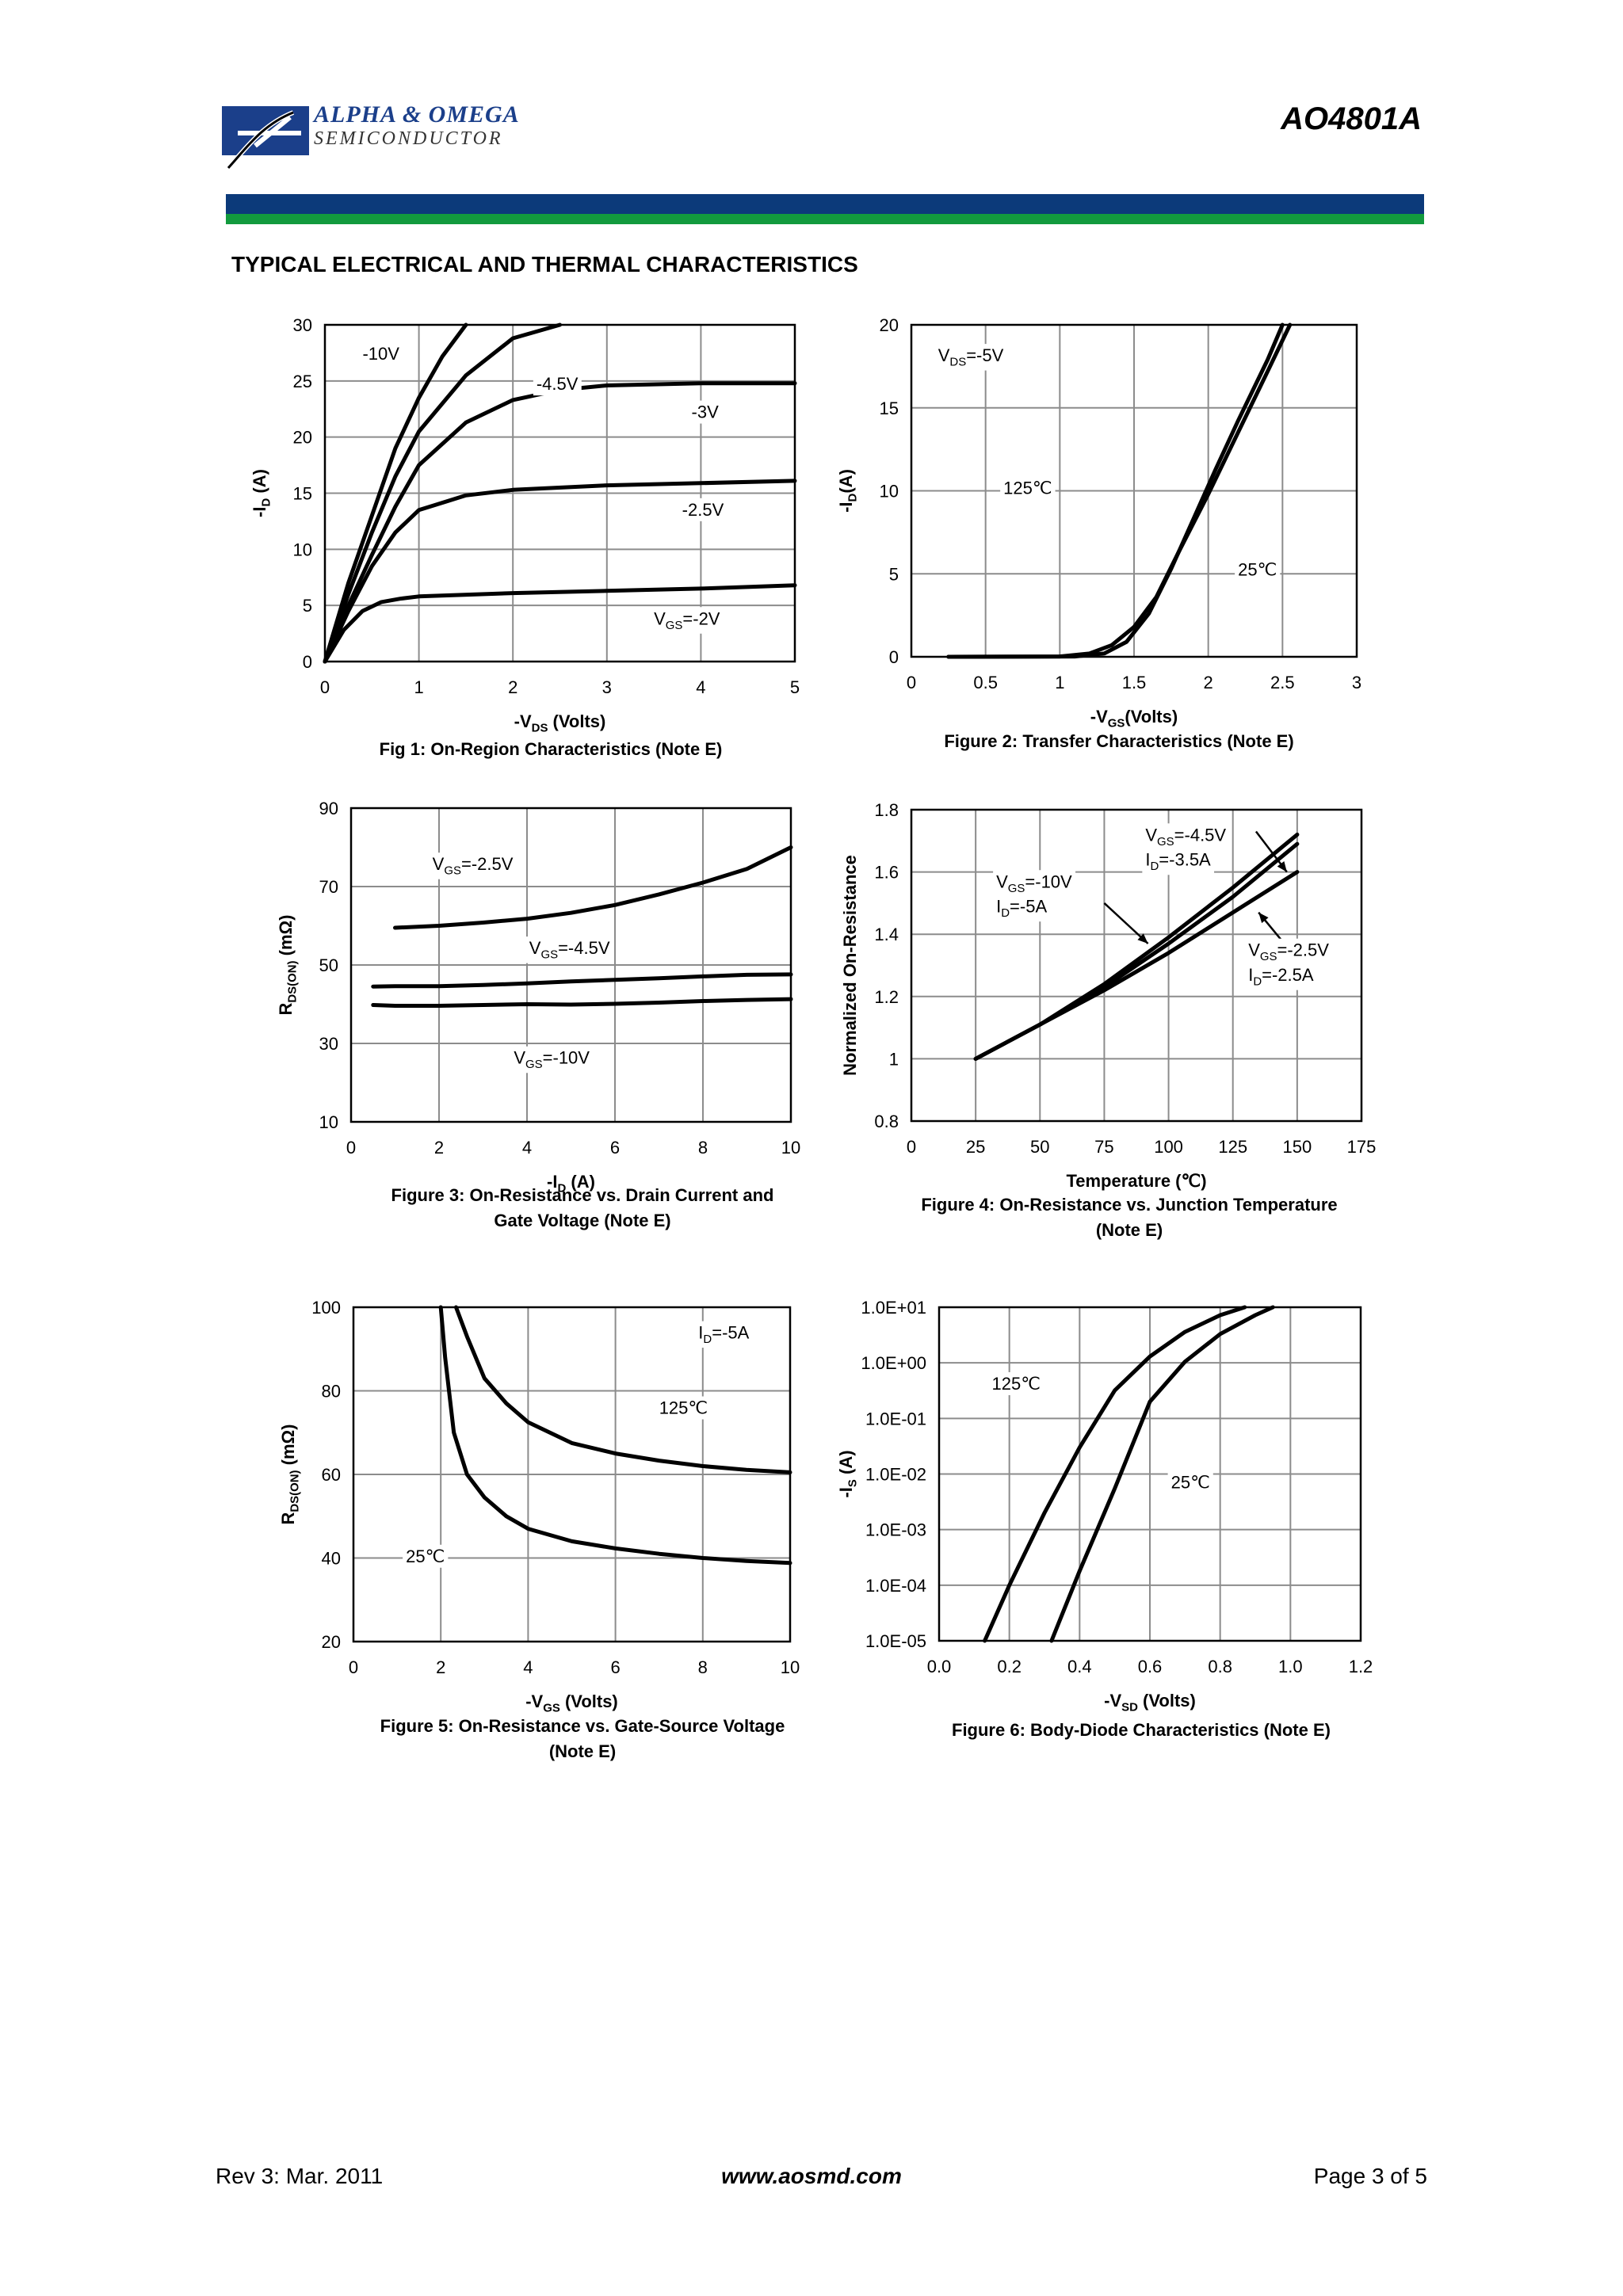 The image size is (1623, 2296). I want to click on fig1-y-tick-label: 0, so click(307, 662).